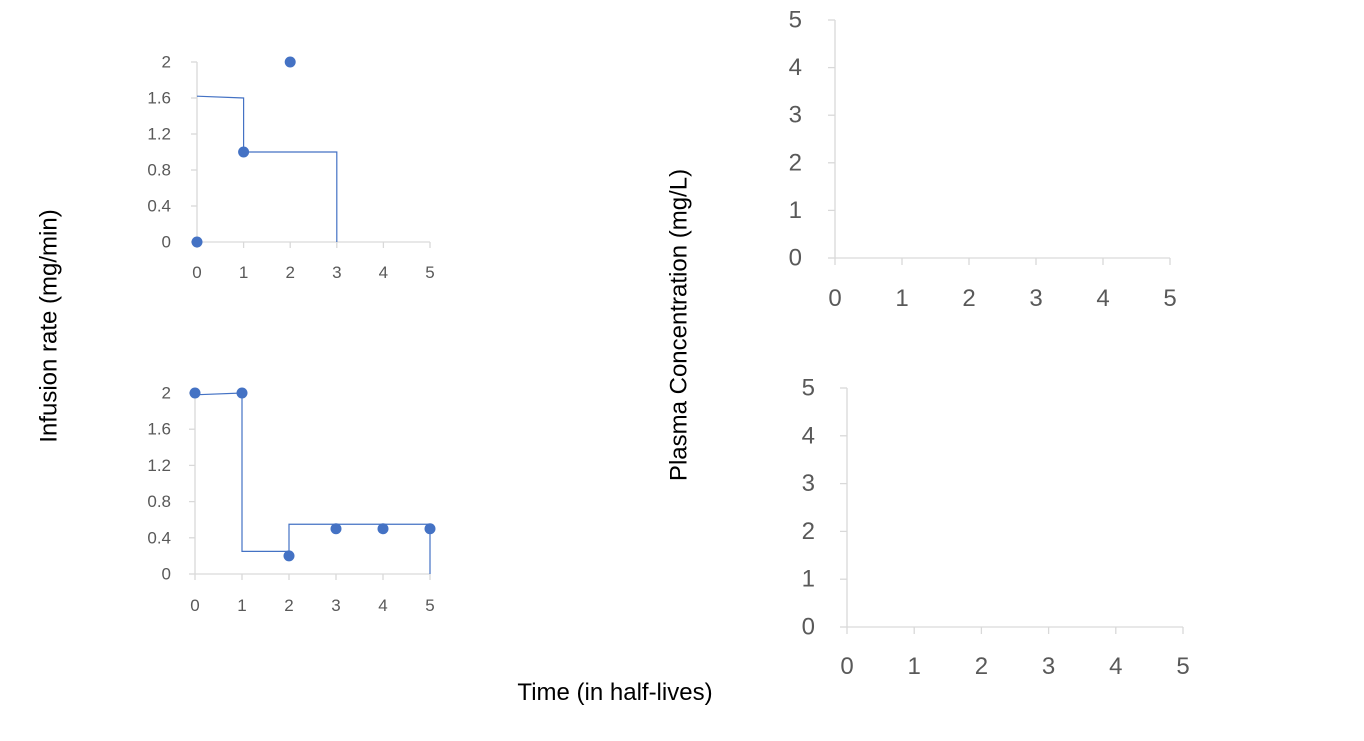 Image resolution: width=1364 pixels, height=741 pixels. What do you see at coordinates (614, 692) in the screenshot?
I see `shared-x-axis-label: Time (in half-lives)` at bounding box center [614, 692].